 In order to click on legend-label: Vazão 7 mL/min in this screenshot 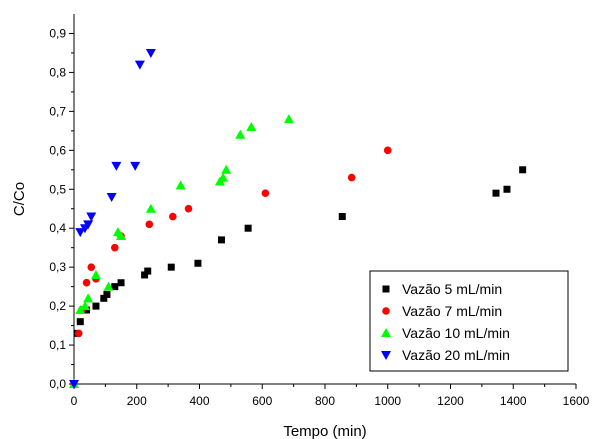, I will do `click(452, 311)`.